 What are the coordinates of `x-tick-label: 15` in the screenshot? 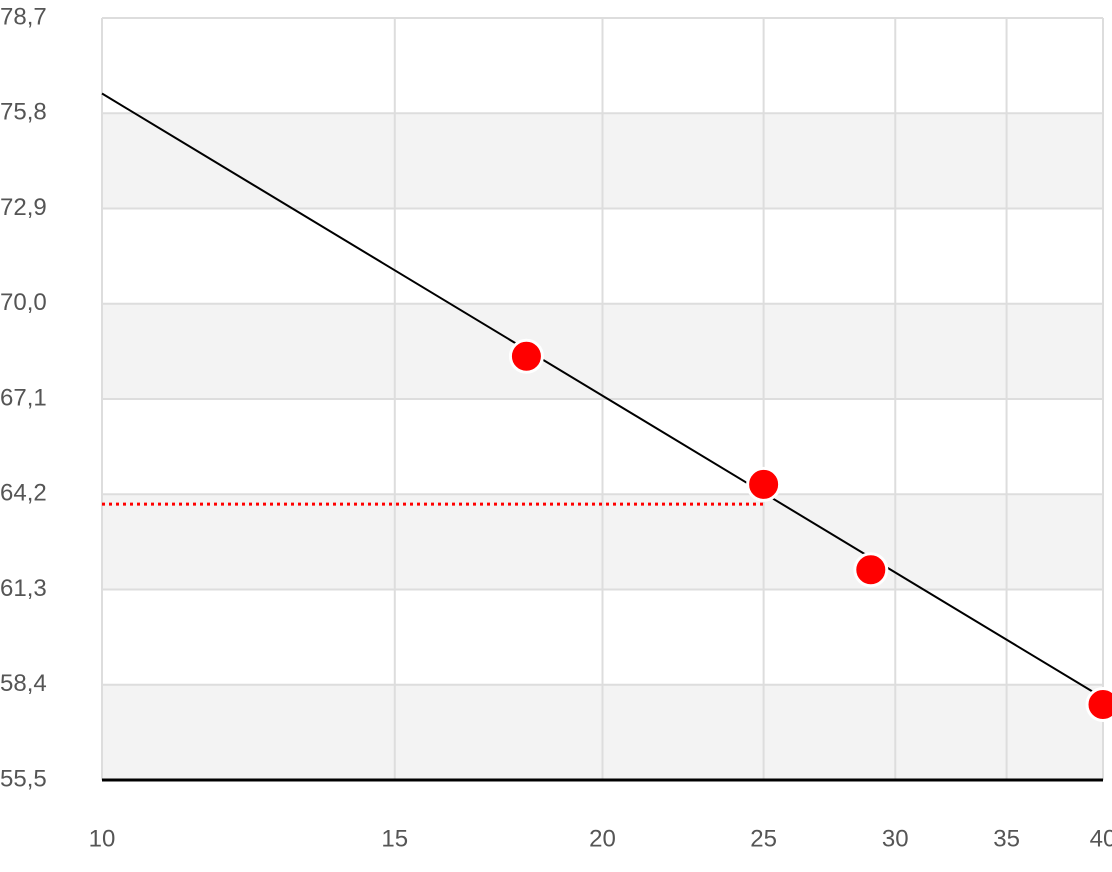 It's located at (394, 838).